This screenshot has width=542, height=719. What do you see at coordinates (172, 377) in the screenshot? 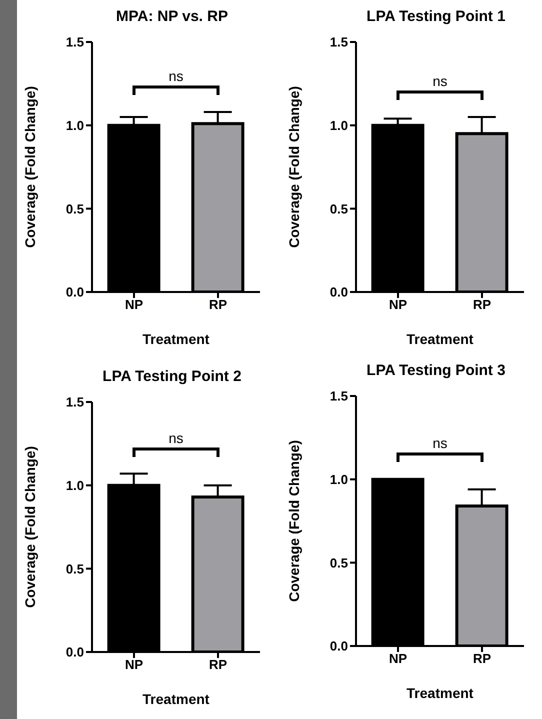
I see `chart-title: LPA Testing Point 2` at bounding box center [172, 377].